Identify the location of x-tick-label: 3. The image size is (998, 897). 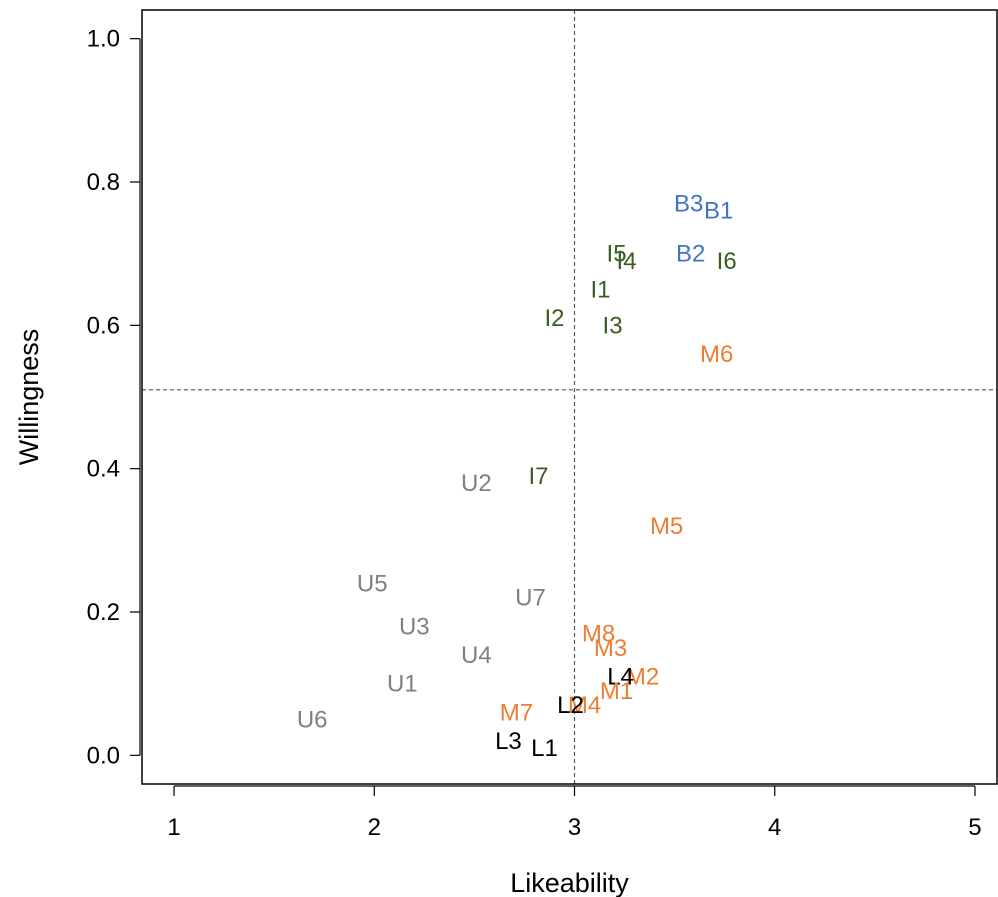
(574, 827).